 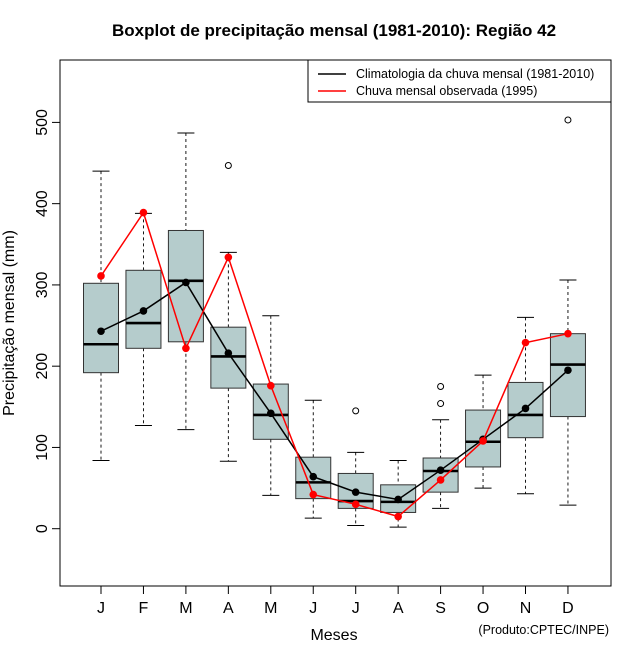 What do you see at coordinates (42, 284) in the screenshot?
I see `y-tick-label: 300` at bounding box center [42, 284].